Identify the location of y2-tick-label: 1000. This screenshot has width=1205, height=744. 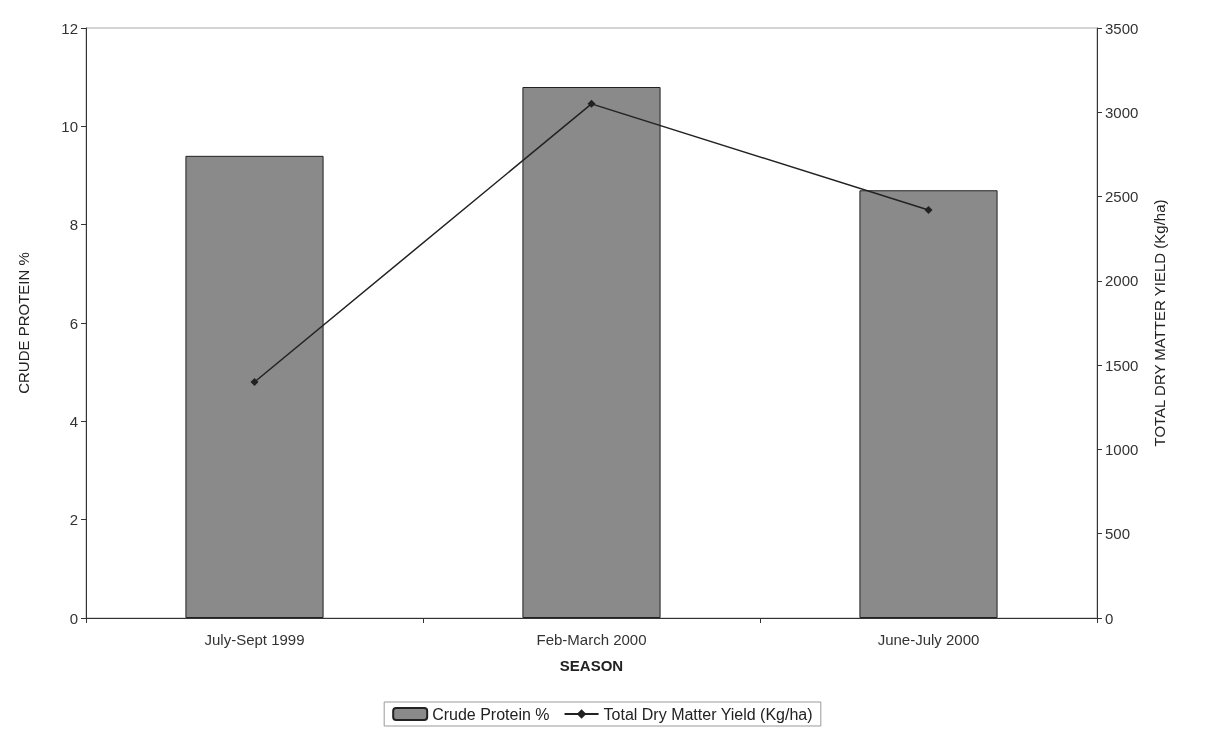
(1122, 449).